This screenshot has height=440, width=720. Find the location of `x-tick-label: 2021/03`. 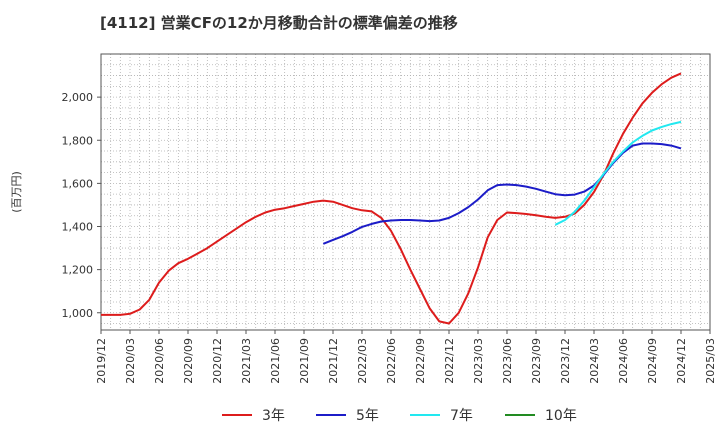

x-tick-label: 2021/03 is located at coordinates (246, 361).